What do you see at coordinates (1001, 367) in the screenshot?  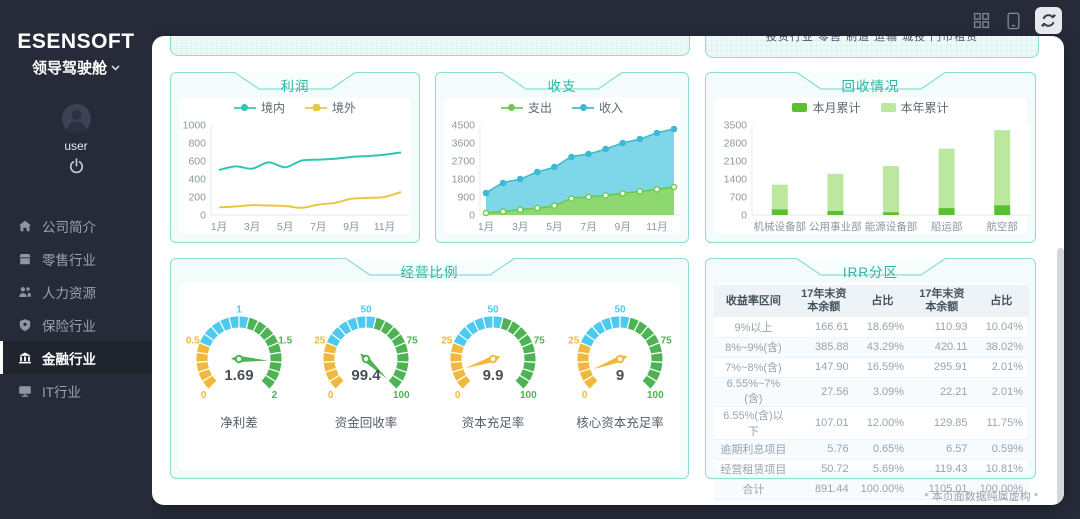 I see `irr-table-cell: 2.01%` at bounding box center [1001, 367].